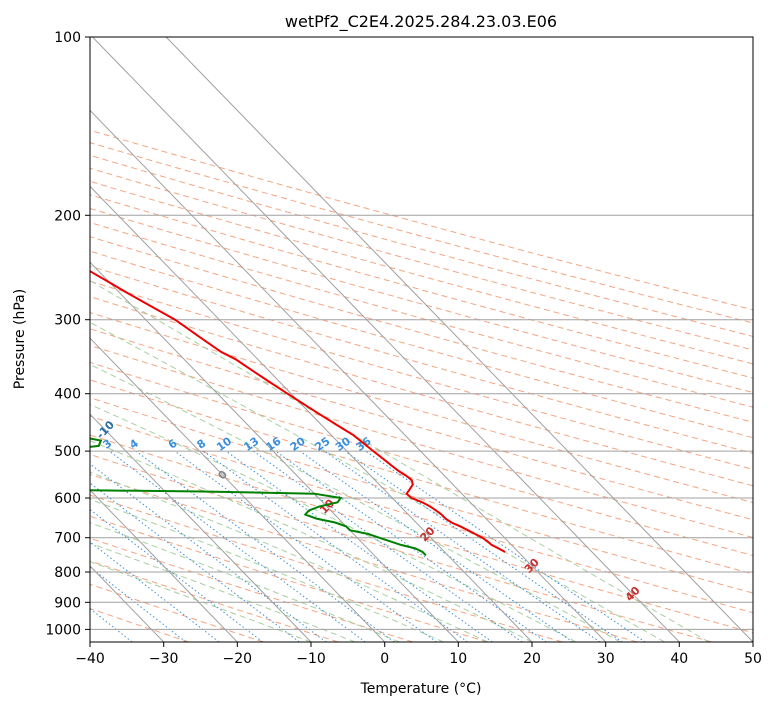  Describe the element at coordinates (67, 452) in the screenshot. I see `y-tick-label: 500` at that location.